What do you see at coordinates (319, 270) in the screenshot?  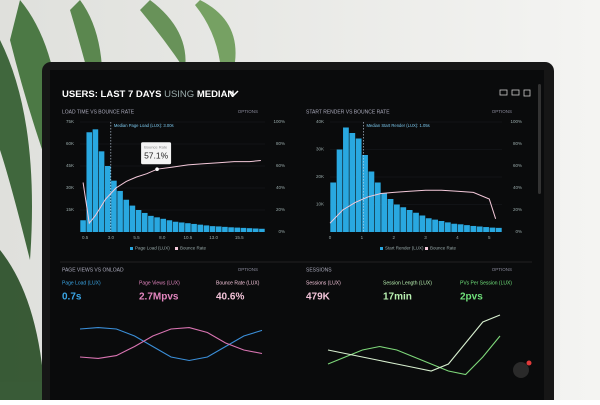 I see `panel-title: SESSIONS` at bounding box center [319, 270].